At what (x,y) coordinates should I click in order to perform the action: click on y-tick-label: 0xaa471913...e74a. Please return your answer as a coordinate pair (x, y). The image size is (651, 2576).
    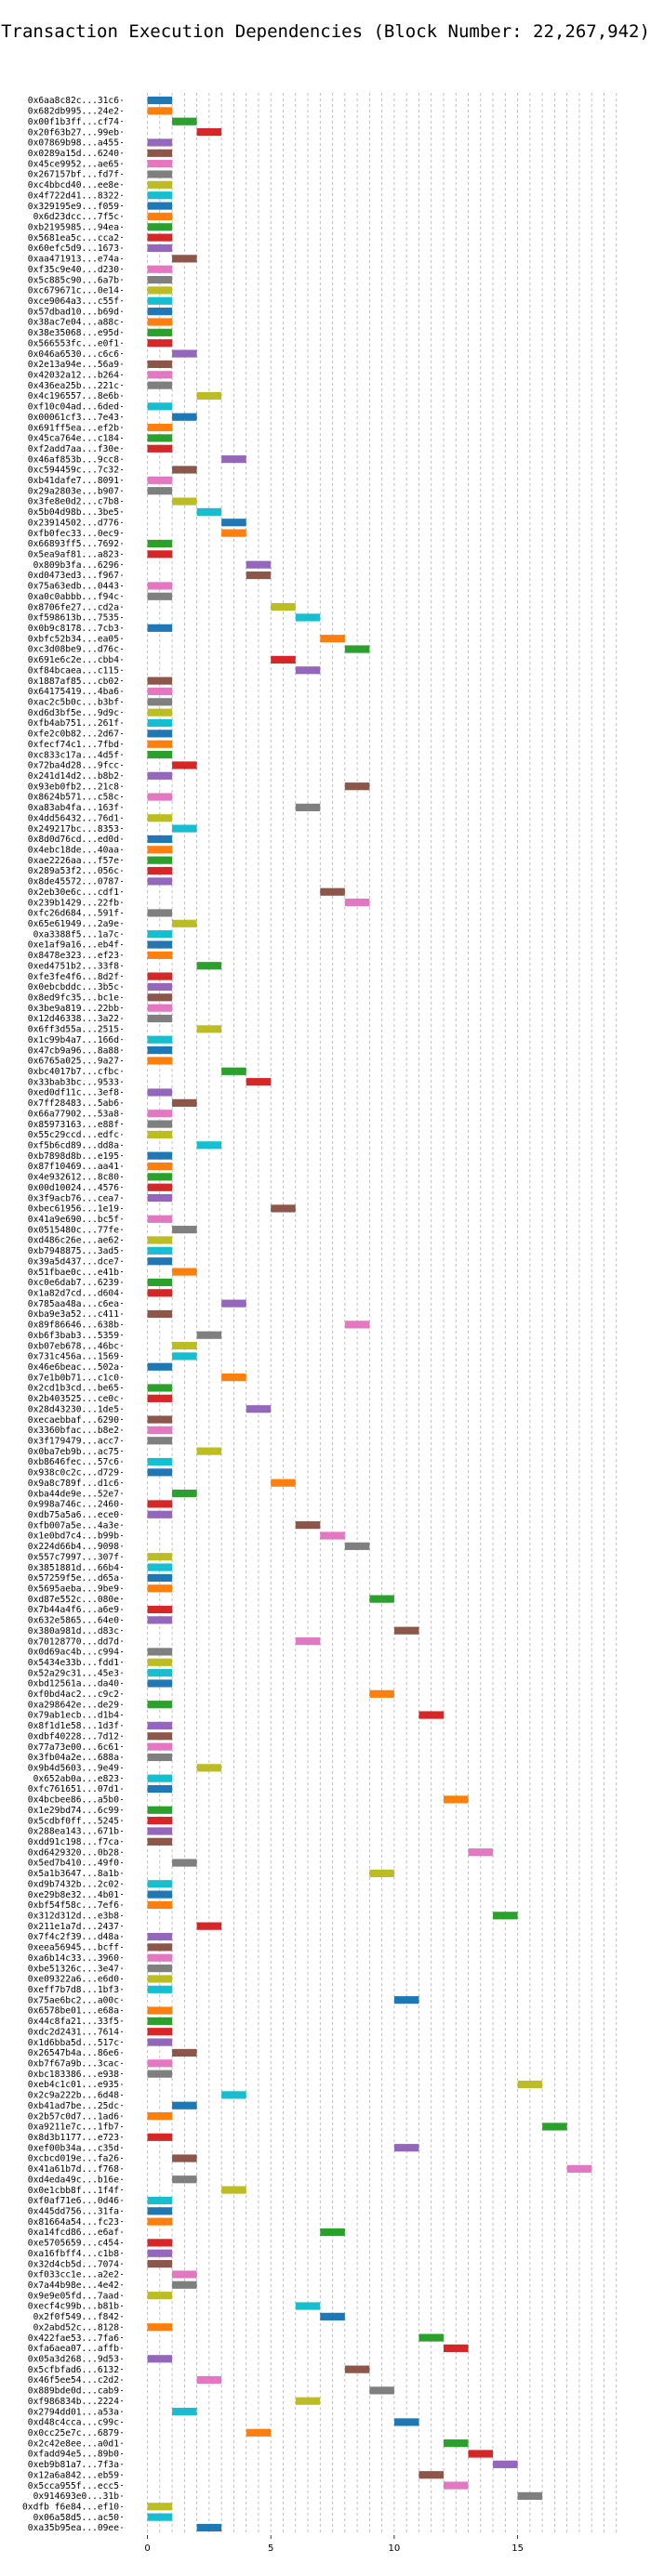
    Looking at the image, I should click on (73, 260).